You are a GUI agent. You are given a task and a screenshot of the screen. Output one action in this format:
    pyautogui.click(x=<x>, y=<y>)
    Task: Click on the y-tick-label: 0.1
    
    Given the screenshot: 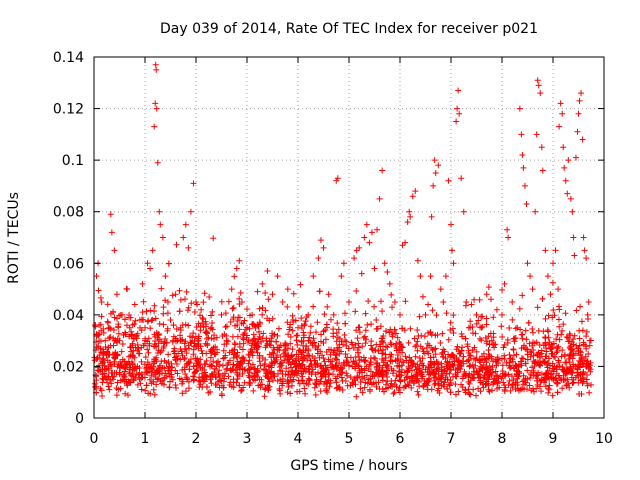 What is the action you would take?
    pyautogui.click(x=73, y=161)
    